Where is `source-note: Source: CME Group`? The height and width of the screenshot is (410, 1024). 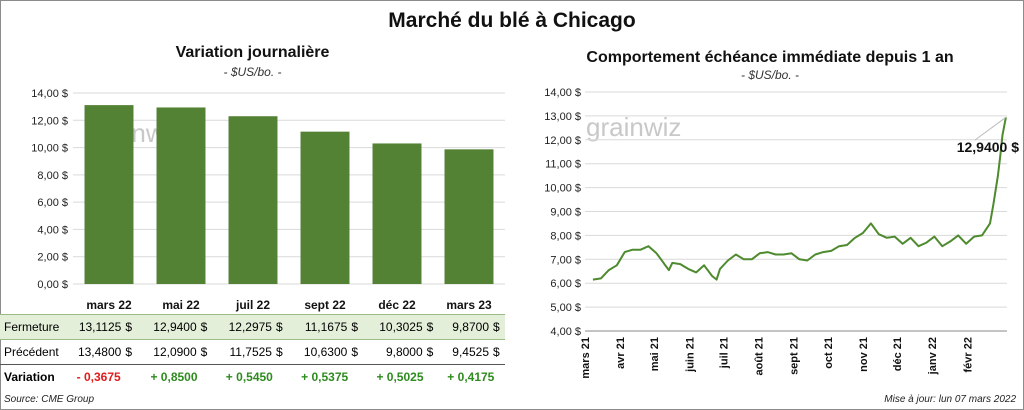 source-note: Source: CME Group is located at coordinates (49, 399).